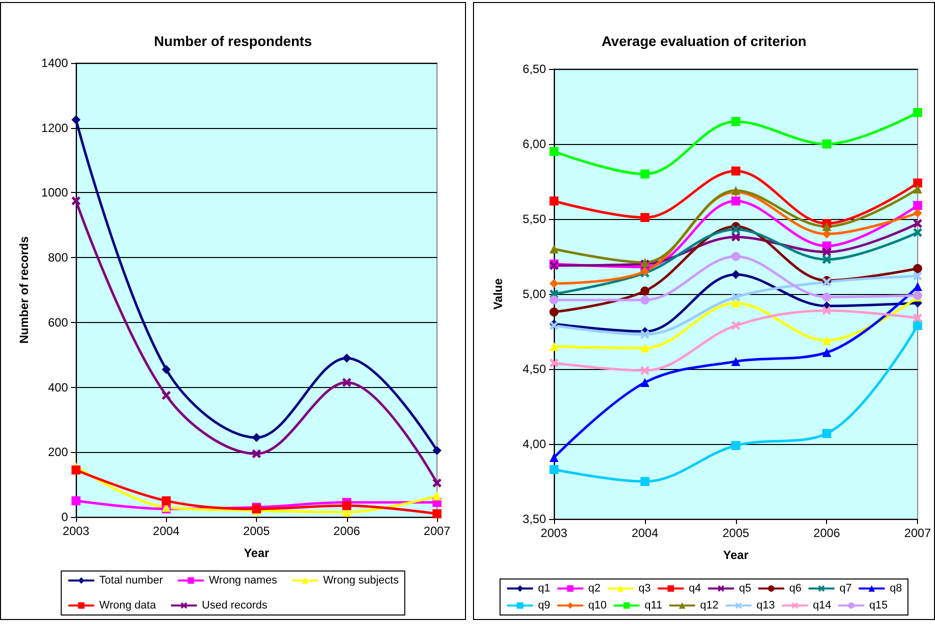 Image resolution: width=935 pixels, height=624 pixels. I want to click on chart-title: Average evaluation of criterion, so click(704, 41).